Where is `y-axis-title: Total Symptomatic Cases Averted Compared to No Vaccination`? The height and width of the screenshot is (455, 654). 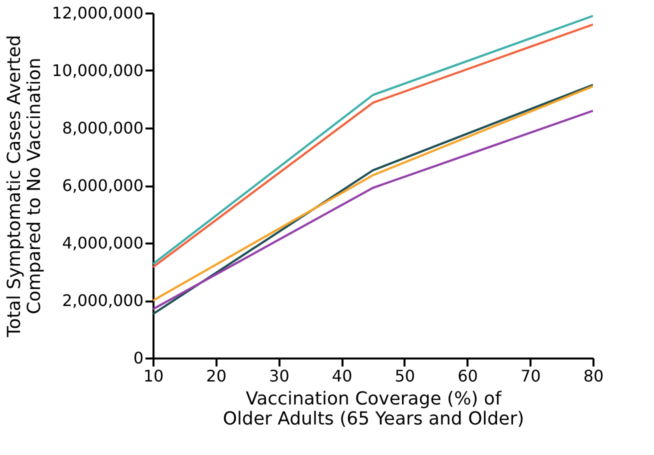 y-axis-title: Total Symptomatic Cases Averted Compared to No Vaccination is located at coordinates (24, 186).